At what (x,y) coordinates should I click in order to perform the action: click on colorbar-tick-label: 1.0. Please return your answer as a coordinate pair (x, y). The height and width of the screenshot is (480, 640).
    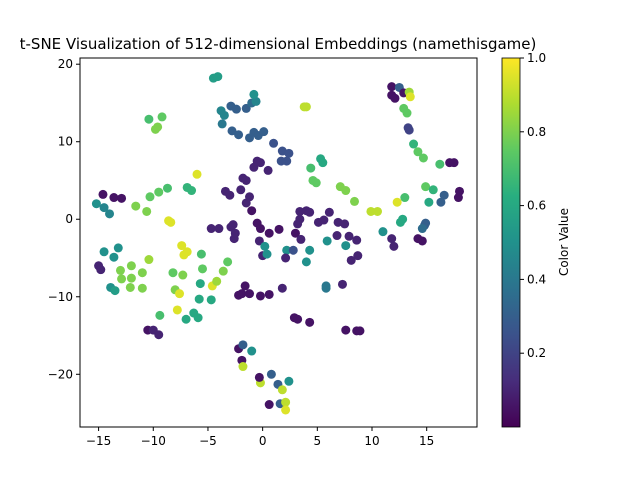
    Looking at the image, I should click on (536, 58).